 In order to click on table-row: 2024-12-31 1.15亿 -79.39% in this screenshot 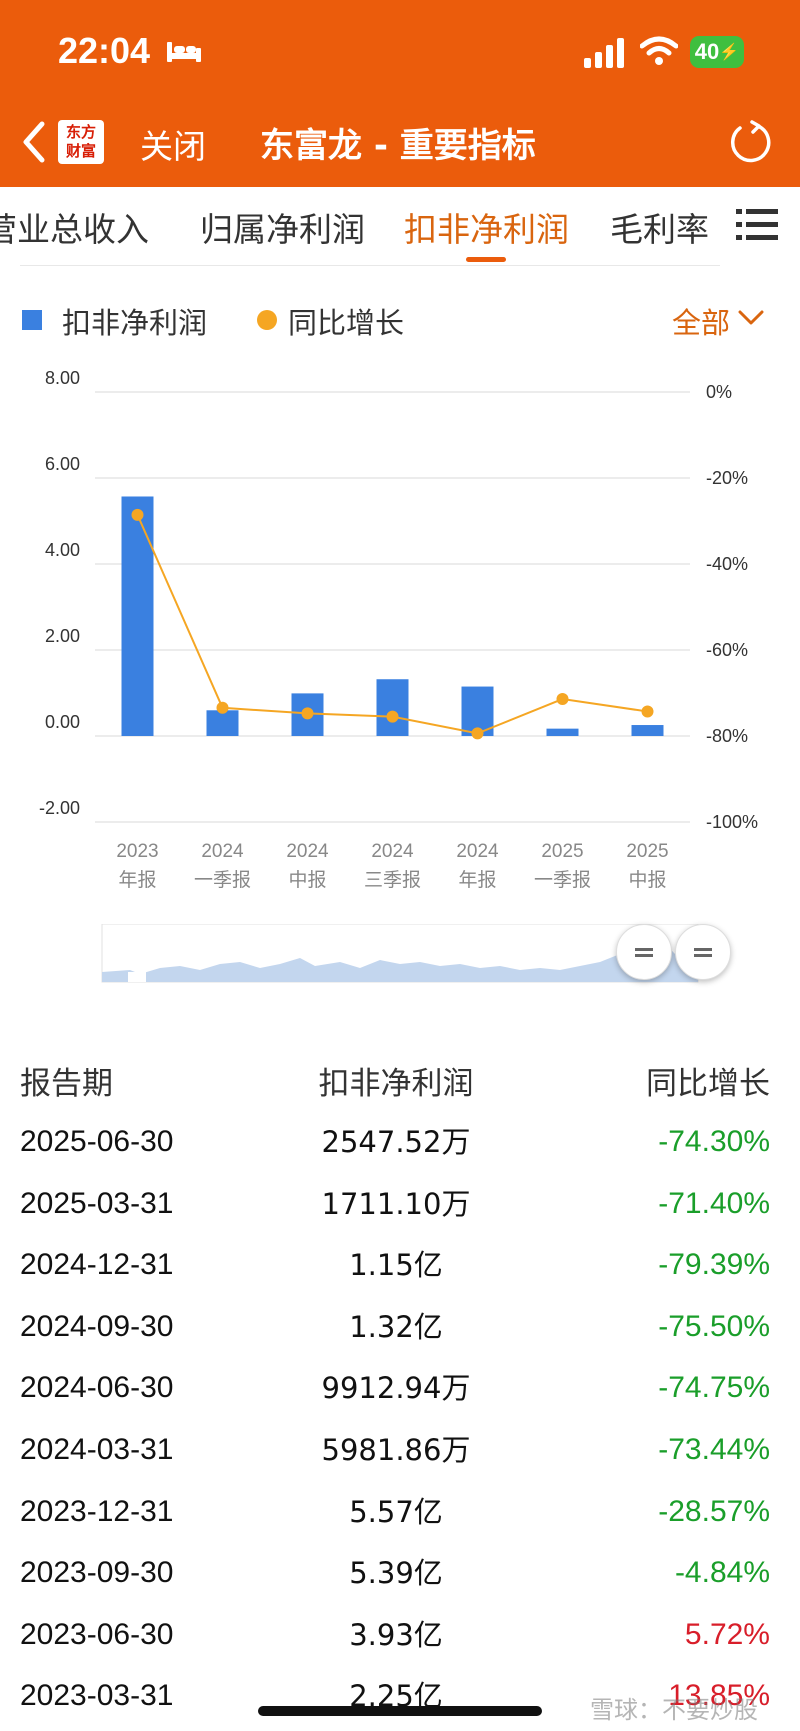, I will do `click(400, 1275)`.